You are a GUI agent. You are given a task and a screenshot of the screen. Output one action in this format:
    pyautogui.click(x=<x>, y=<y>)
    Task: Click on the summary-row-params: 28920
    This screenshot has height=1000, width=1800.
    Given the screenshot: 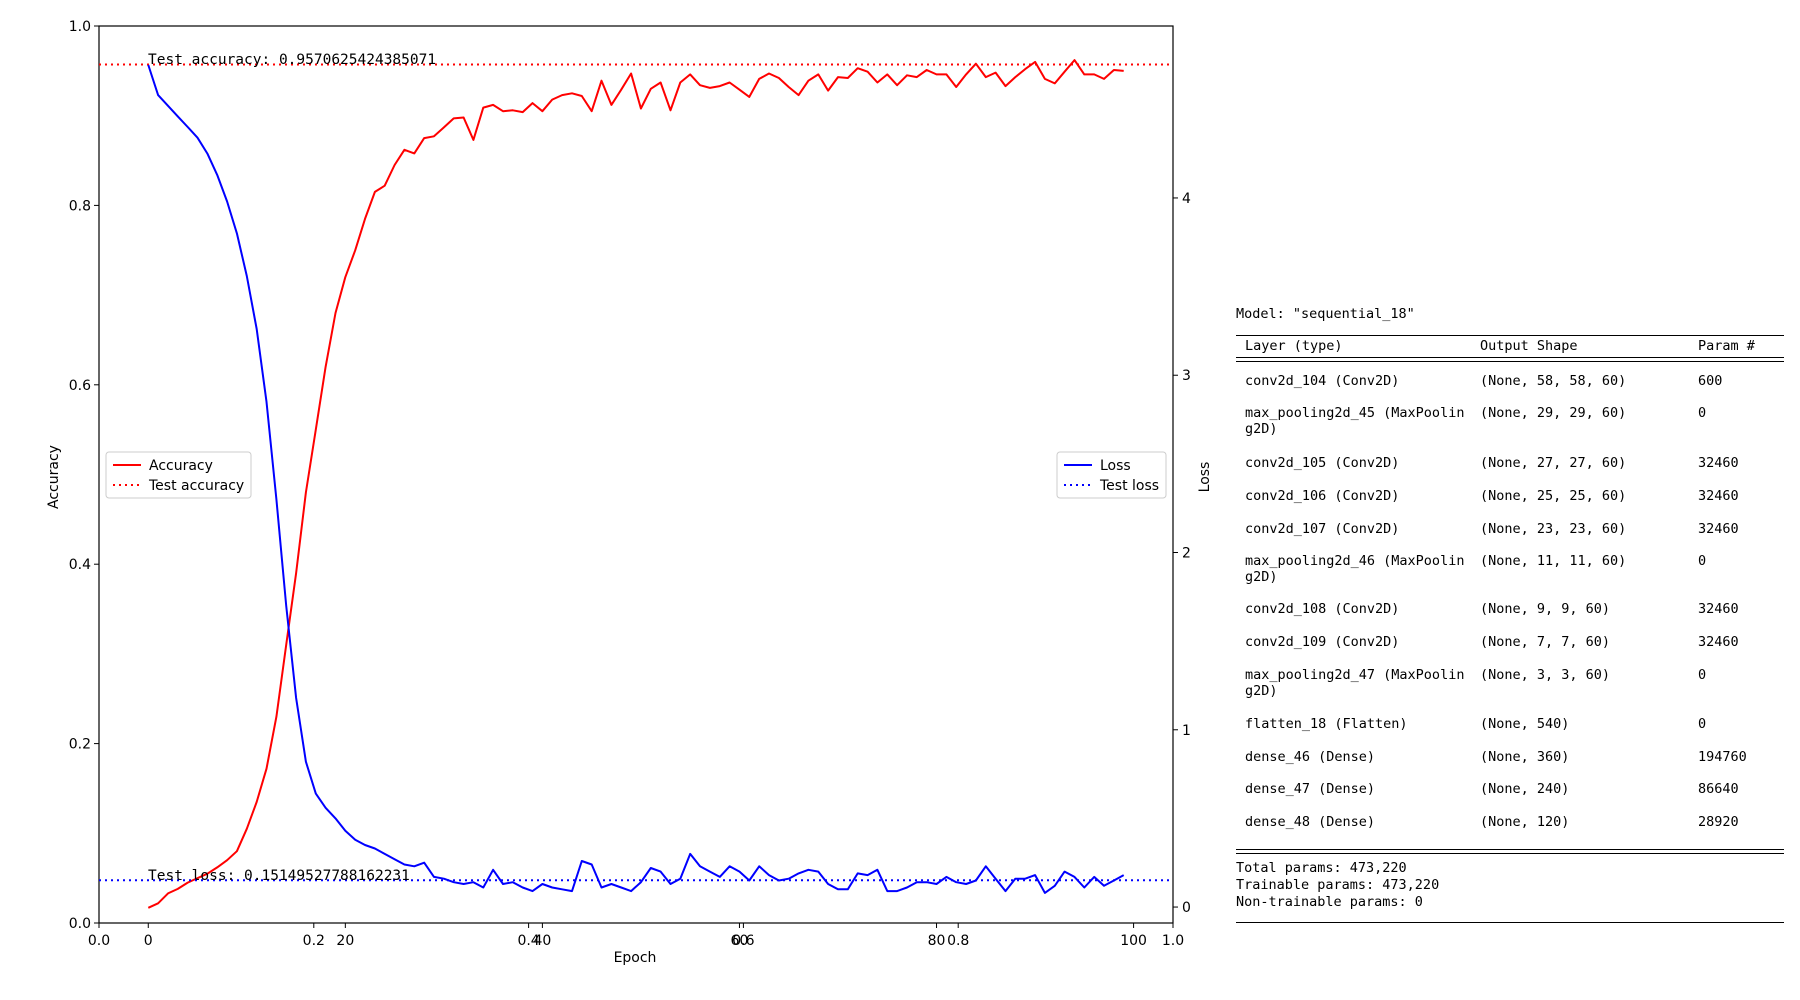 What is the action you would take?
    pyautogui.click(x=1718, y=822)
    